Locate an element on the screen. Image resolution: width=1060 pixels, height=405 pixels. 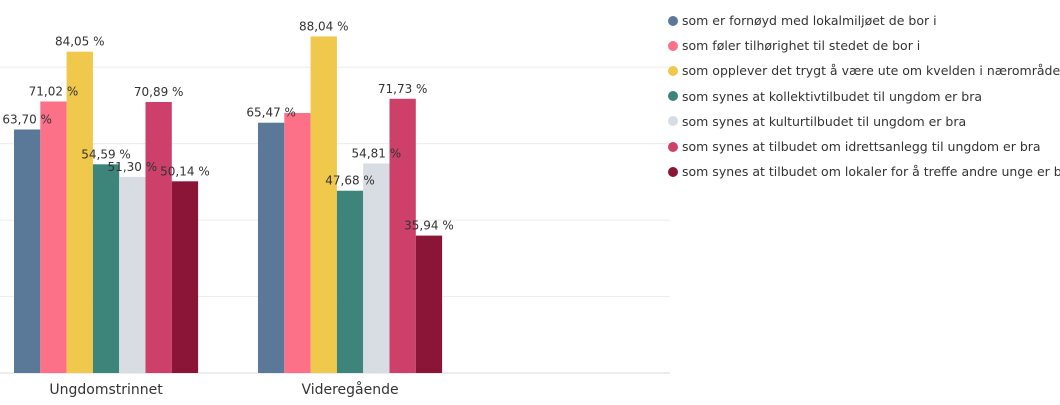
data-label: 50,14 % is located at coordinates (185, 171).